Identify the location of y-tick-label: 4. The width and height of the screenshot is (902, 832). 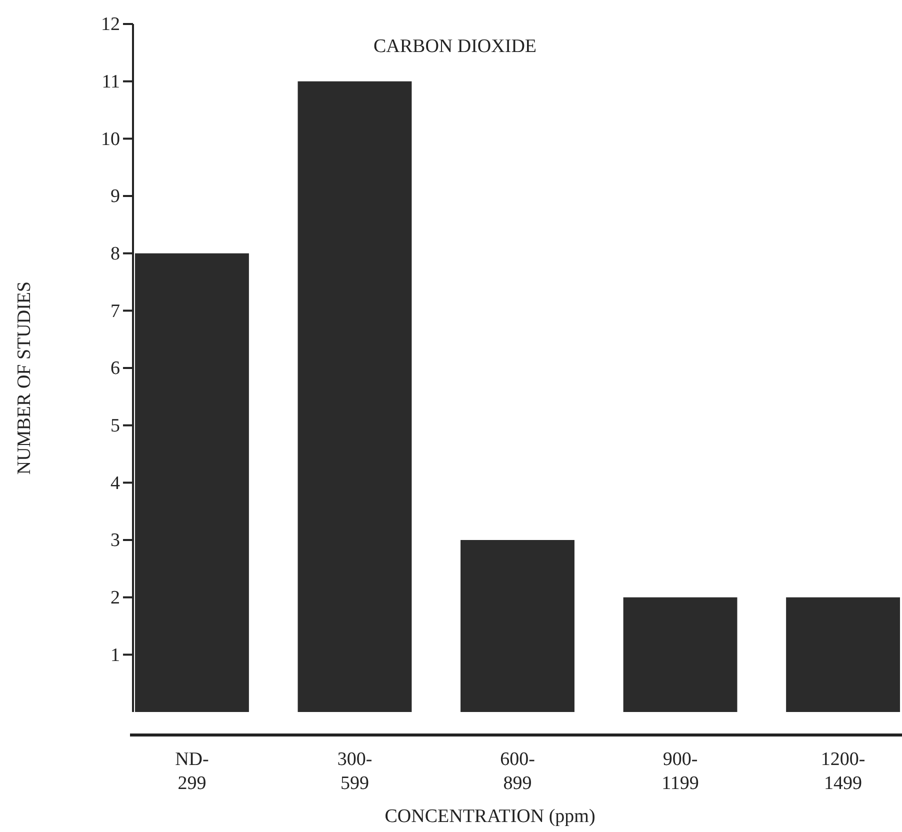
(115, 483).